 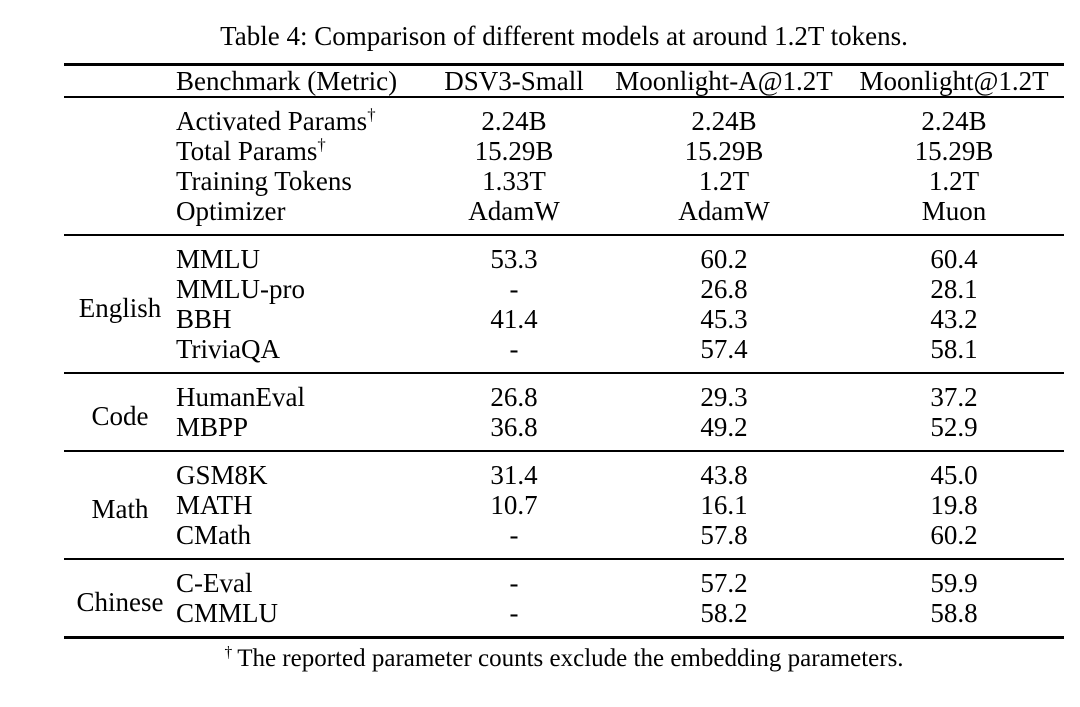 I want to click on table-row: MBPP 36.8 49.2 52.9, so click(x=564, y=431).